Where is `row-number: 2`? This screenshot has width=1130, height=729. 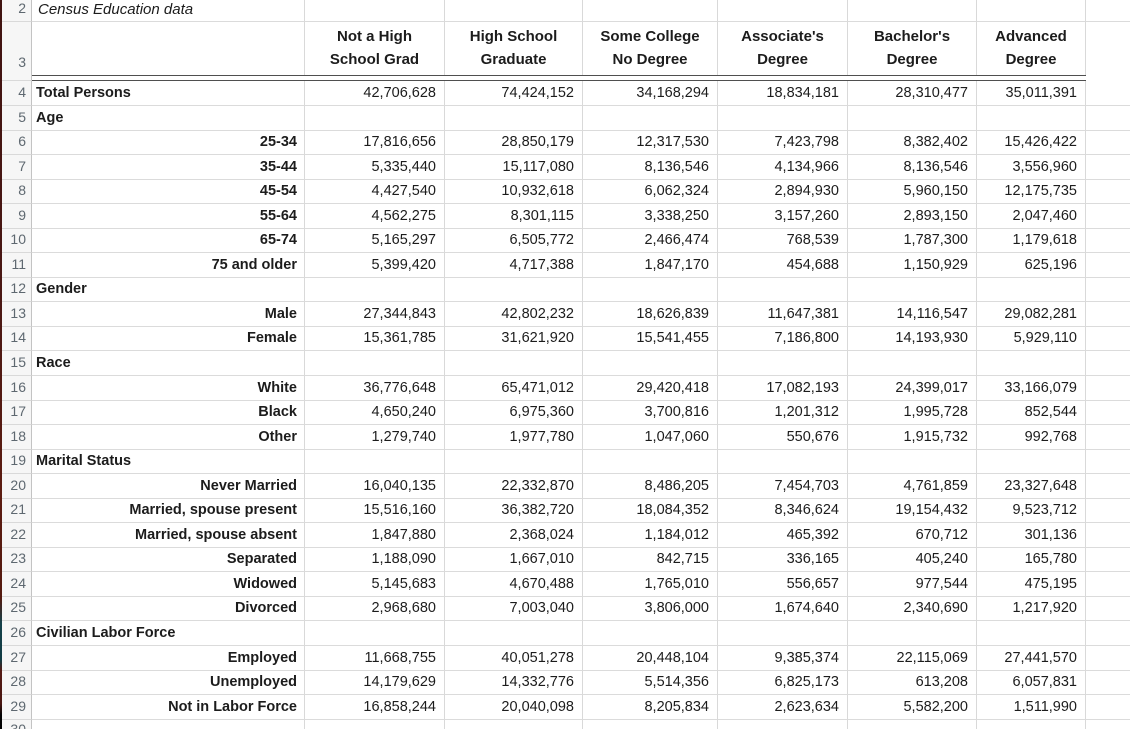
row-number: 2 is located at coordinates (17, 11).